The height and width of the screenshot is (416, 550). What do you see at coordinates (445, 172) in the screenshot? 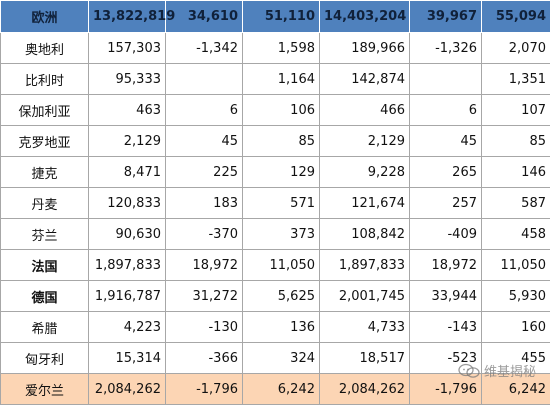
I see `value-cell: 265` at bounding box center [445, 172].